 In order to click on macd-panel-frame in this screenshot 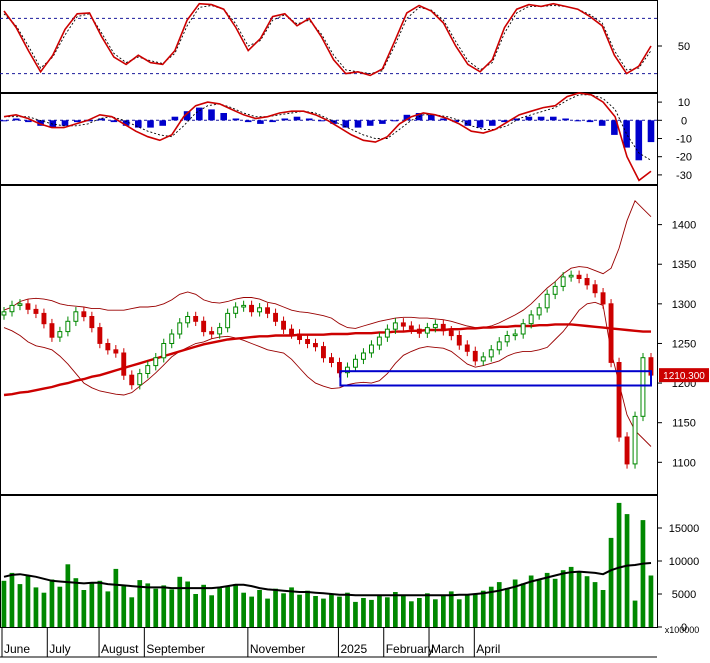, I will do `click(329, 139)`.